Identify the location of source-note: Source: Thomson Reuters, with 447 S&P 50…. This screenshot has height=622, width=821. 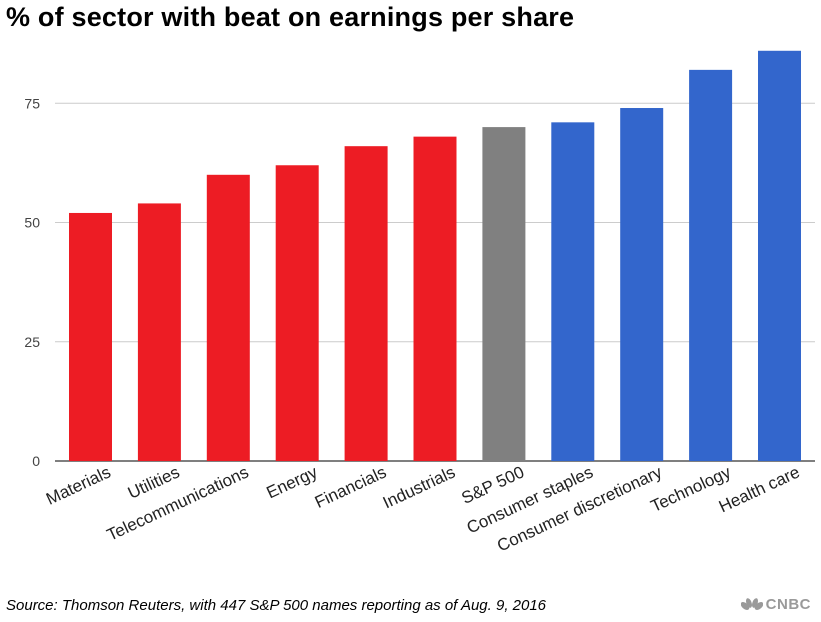
(276, 605).